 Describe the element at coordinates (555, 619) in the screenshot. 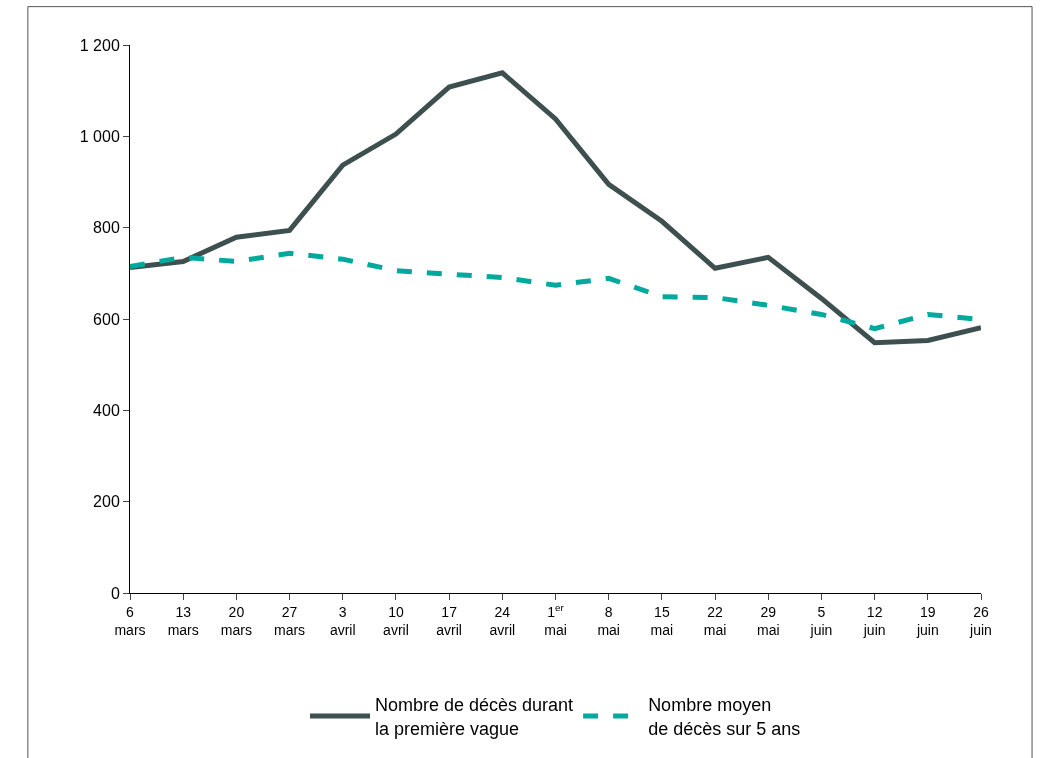

I see `x-tick-label: 1$^{er}$ mai` at that location.